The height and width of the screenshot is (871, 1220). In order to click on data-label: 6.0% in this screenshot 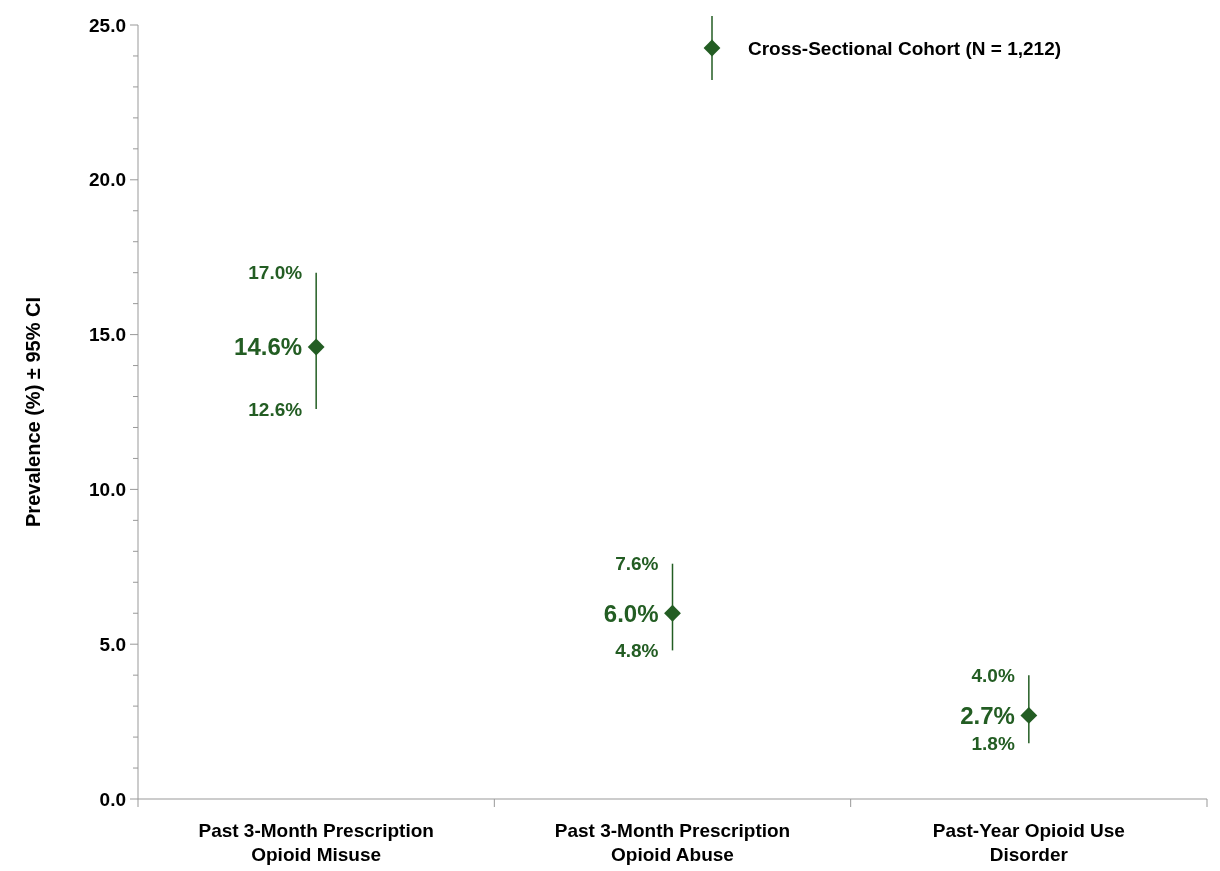, I will do `click(631, 613)`.